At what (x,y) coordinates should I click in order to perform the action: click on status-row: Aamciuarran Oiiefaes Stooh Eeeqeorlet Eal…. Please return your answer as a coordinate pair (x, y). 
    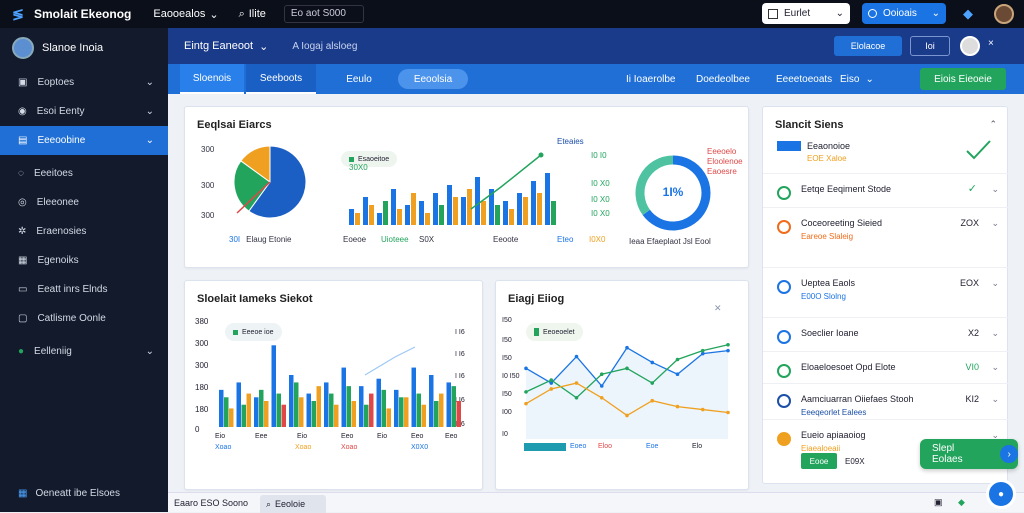
    Looking at the image, I should click on (886, 401).